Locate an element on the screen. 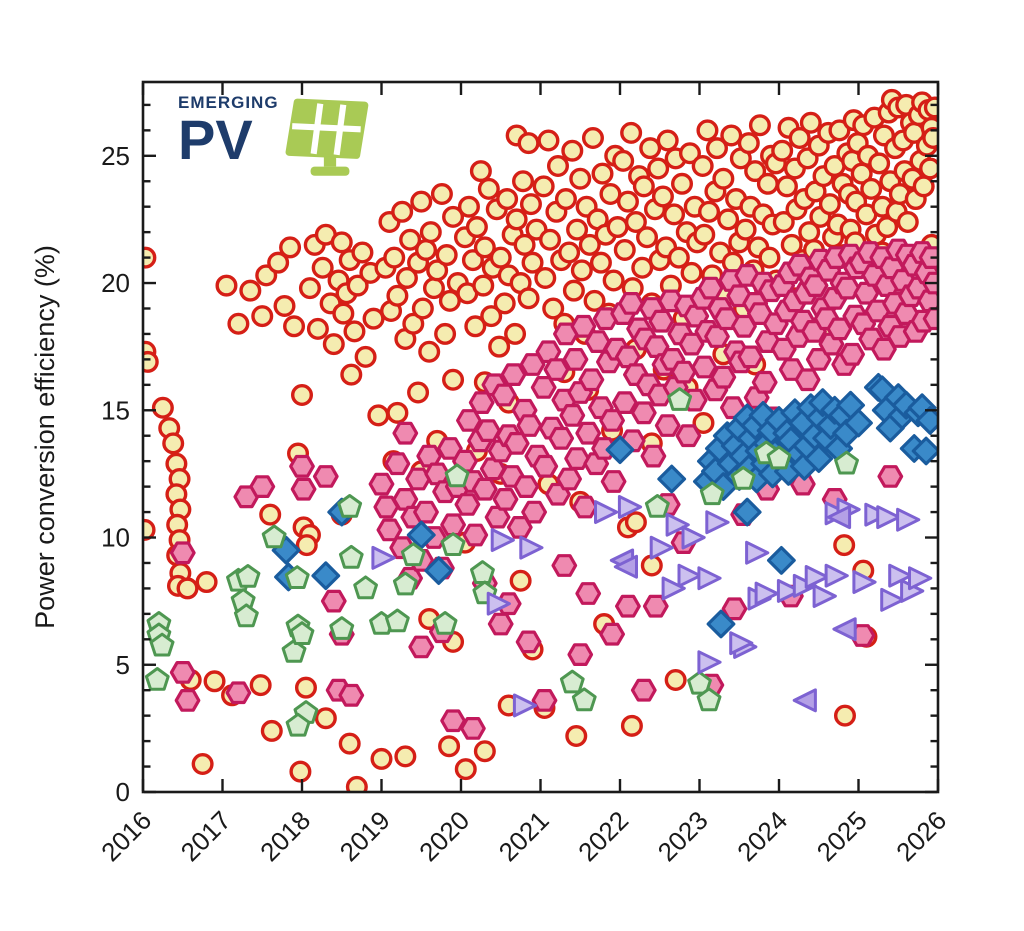 The height and width of the screenshot is (931, 1024). x-tick-label: 2022 is located at coordinates (603, 836).